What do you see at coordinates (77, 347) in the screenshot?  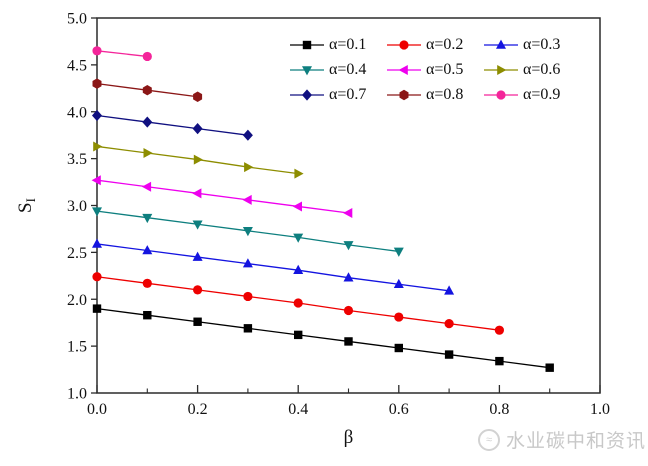 I see `y-tick-label: 1.5` at bounding box center [77, 347].